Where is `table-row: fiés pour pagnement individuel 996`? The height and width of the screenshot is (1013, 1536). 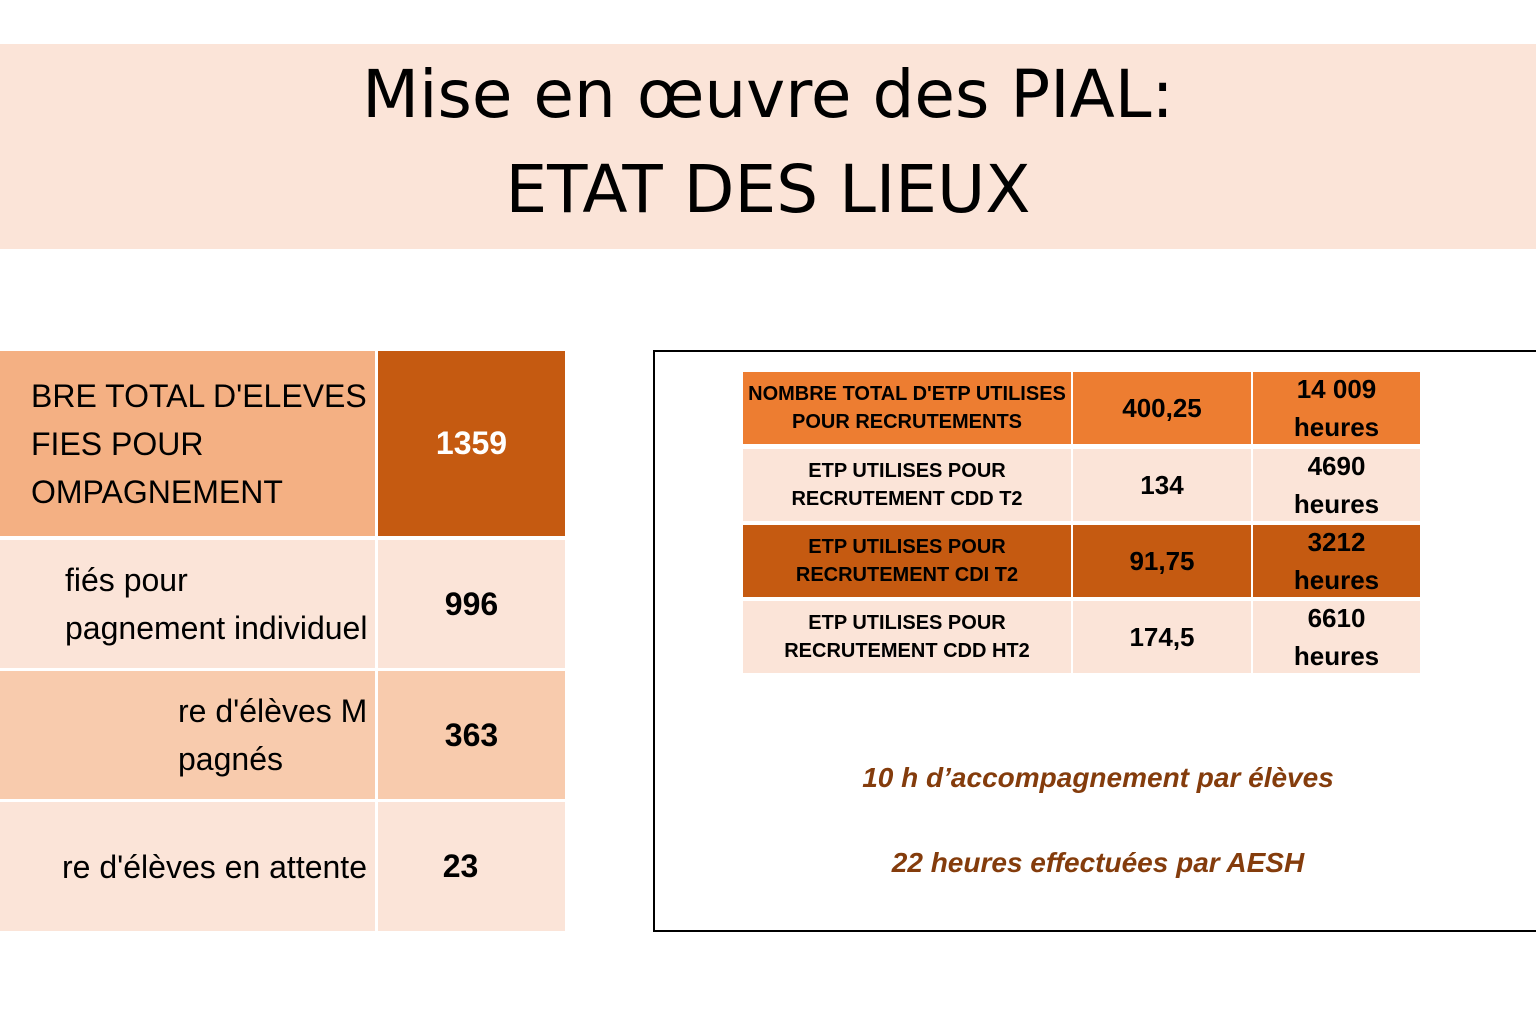 table-row: fiés pour pagnement individuel 996 is located at coordinates (282, 604).